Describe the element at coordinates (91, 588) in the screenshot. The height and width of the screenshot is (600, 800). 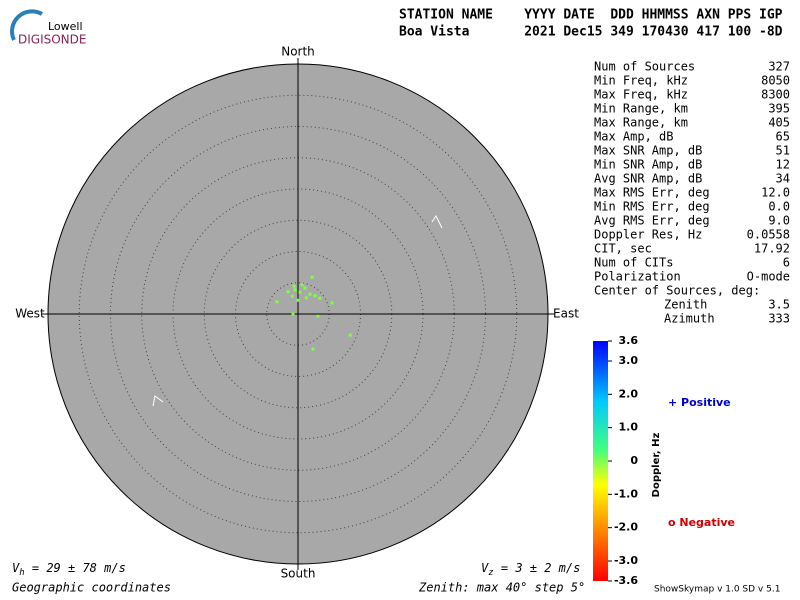
I see `coords: Geographic coordinates` at that location.